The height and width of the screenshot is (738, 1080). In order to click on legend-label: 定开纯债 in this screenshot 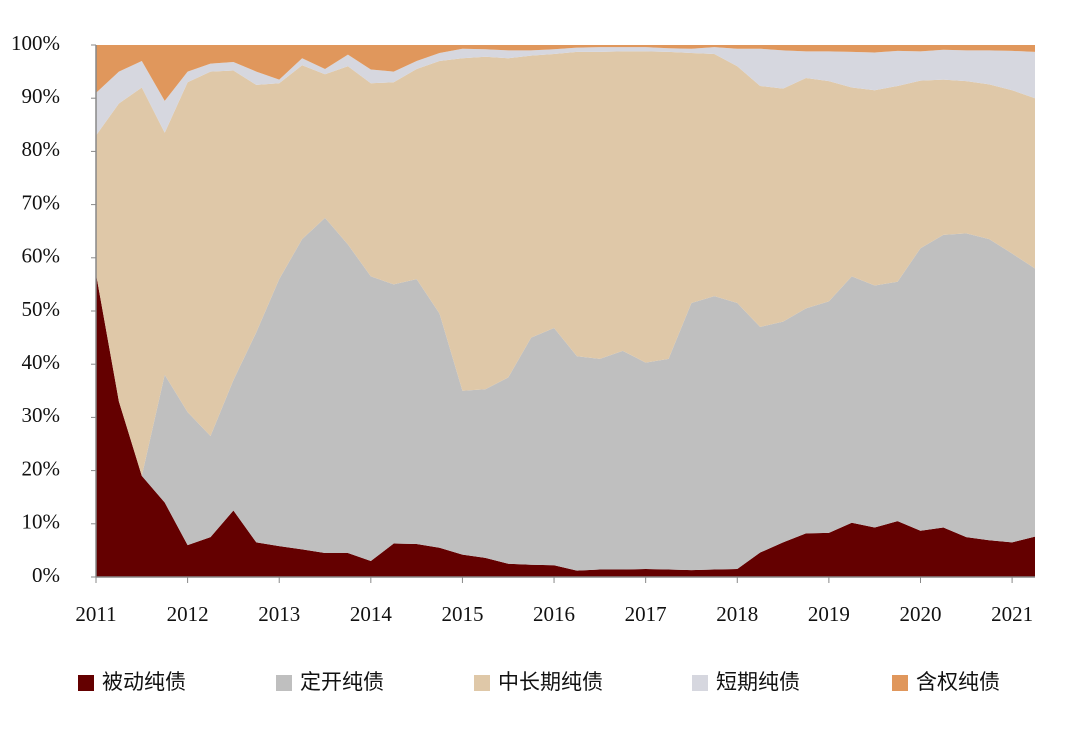, I will do `click(342, 682)`.